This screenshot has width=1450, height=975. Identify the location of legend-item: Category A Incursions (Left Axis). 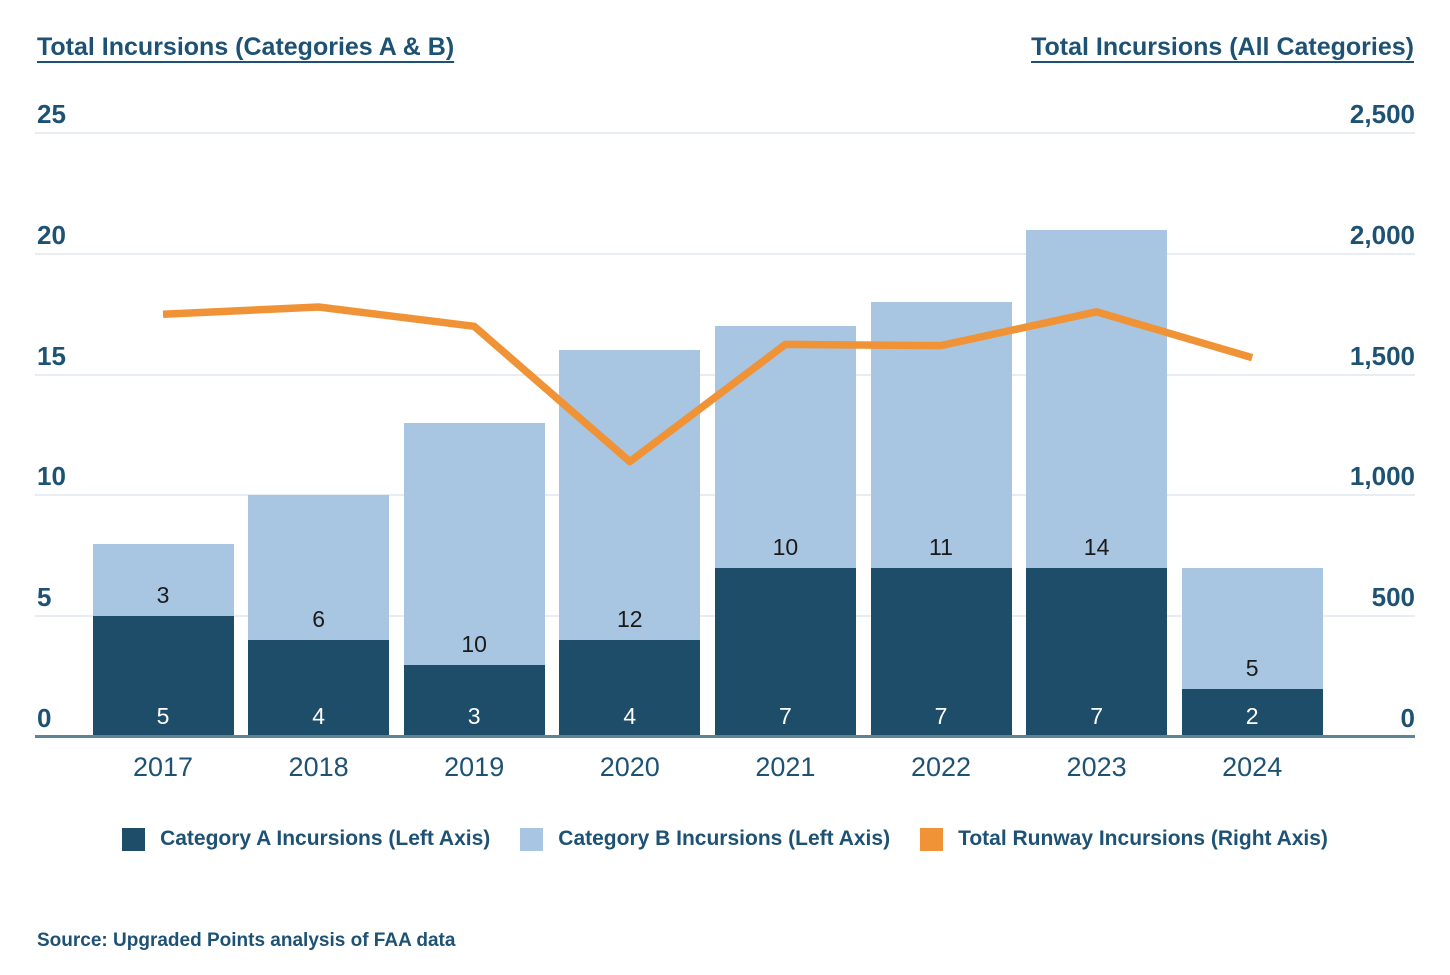
(306, 839).